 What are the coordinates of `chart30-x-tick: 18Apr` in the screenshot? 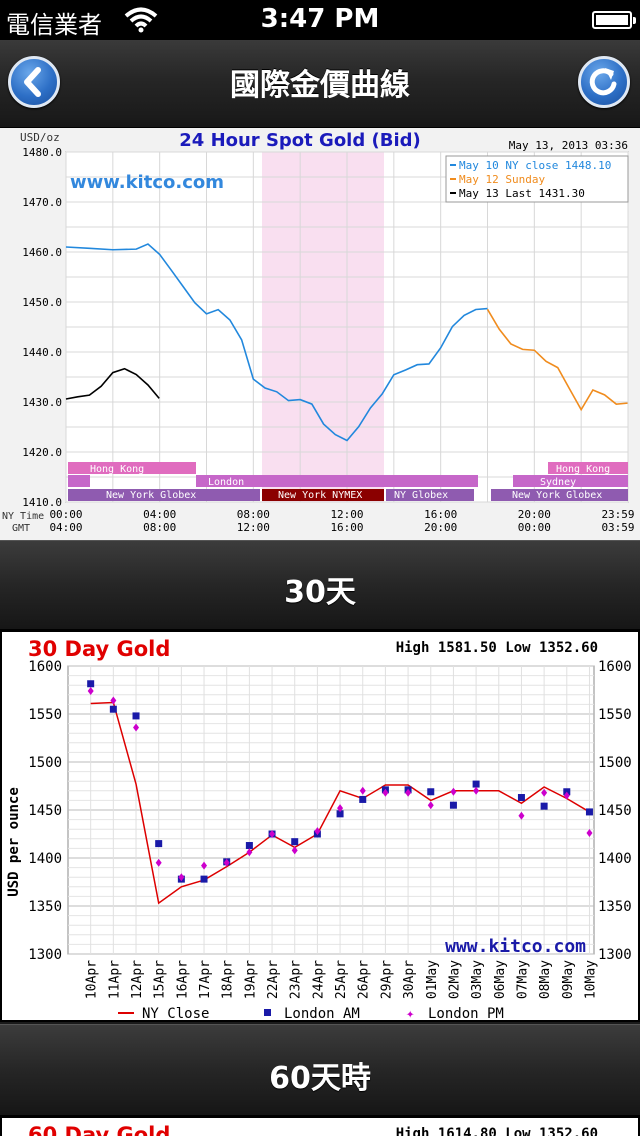 It's located at (228, 979).